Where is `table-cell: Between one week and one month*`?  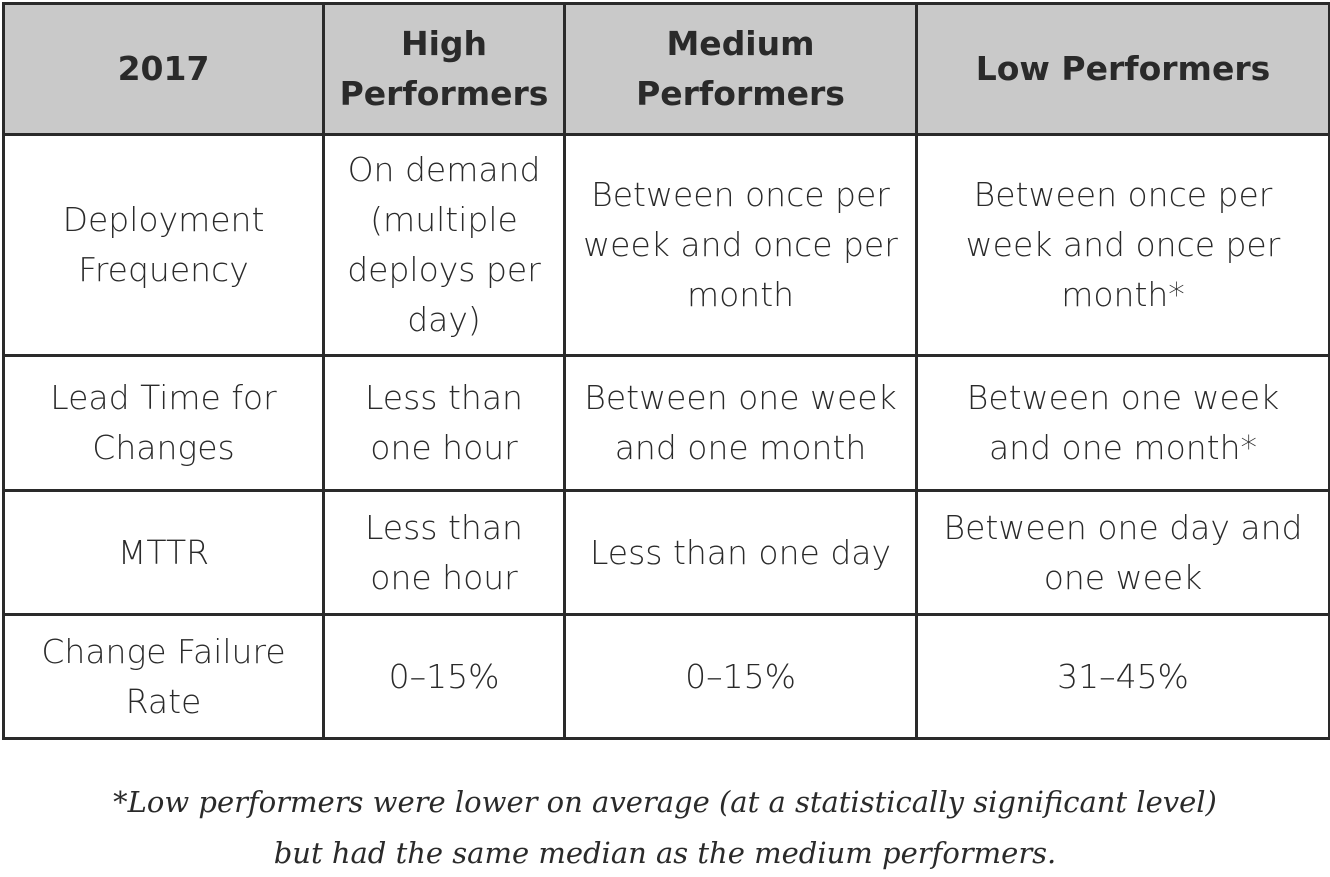
table-cell: Between one week and one month* is located at coordinates (1122, 423).